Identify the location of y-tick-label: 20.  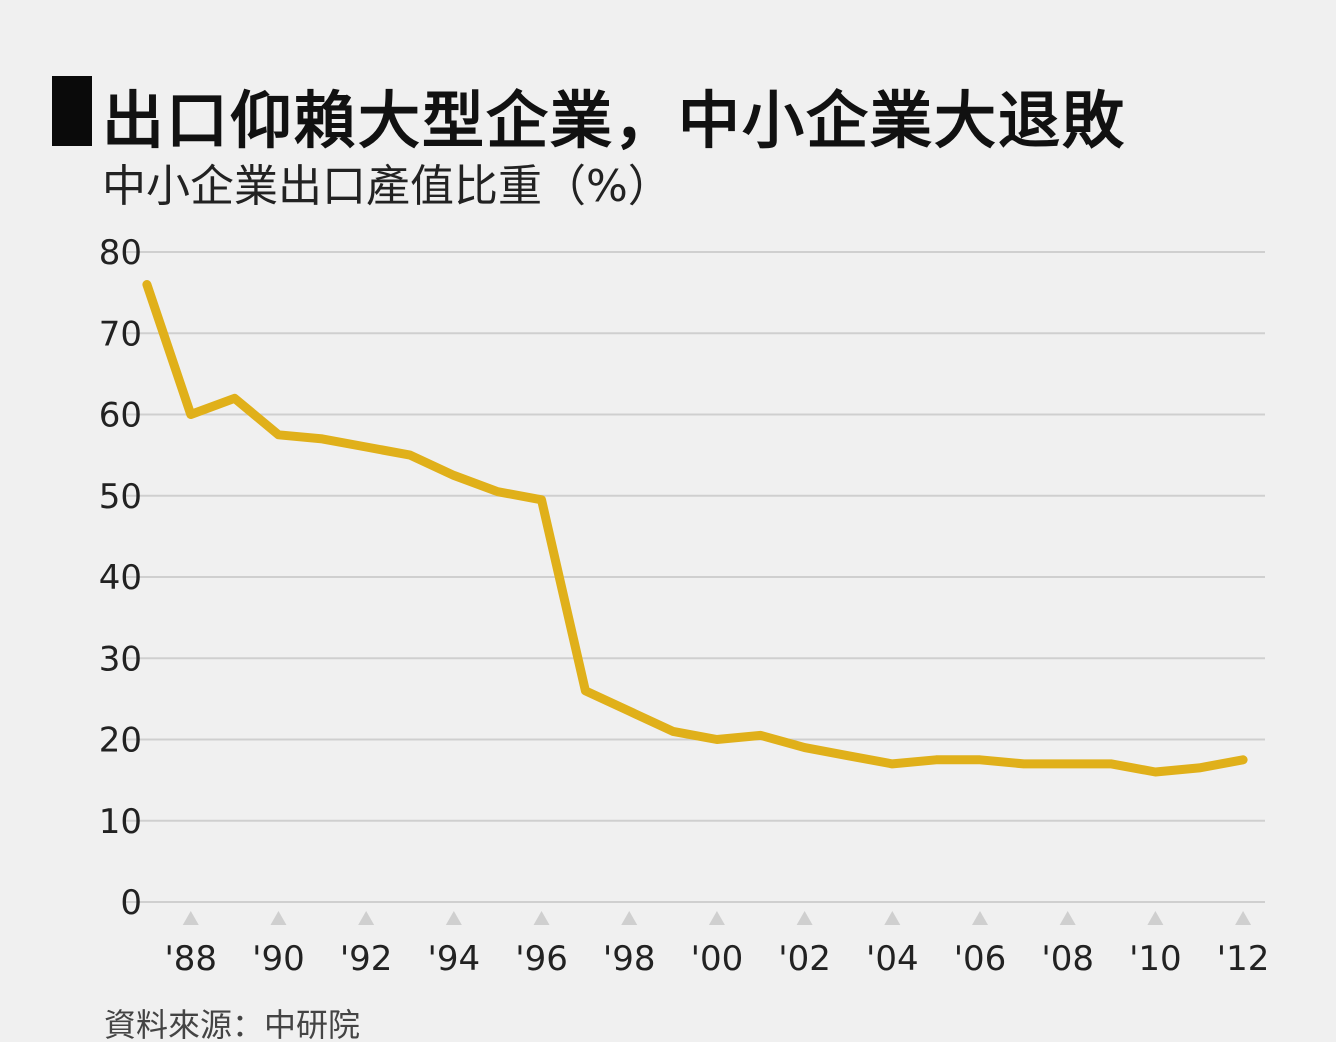
(120, 741).